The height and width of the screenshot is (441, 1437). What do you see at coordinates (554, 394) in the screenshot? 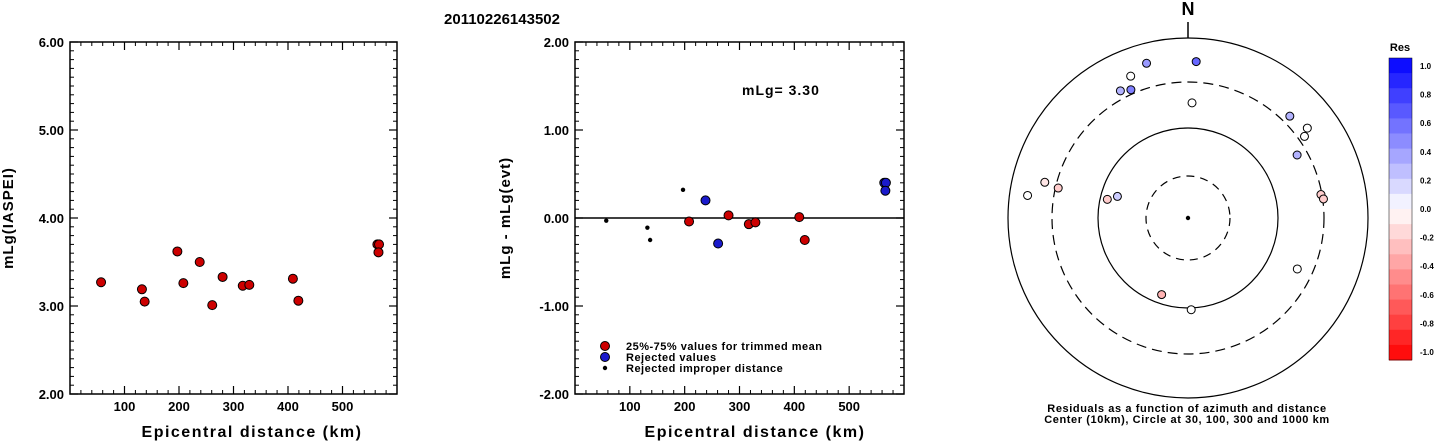
I see `middle-y-tick-label: -2.00` at bounding box center [554, 394].